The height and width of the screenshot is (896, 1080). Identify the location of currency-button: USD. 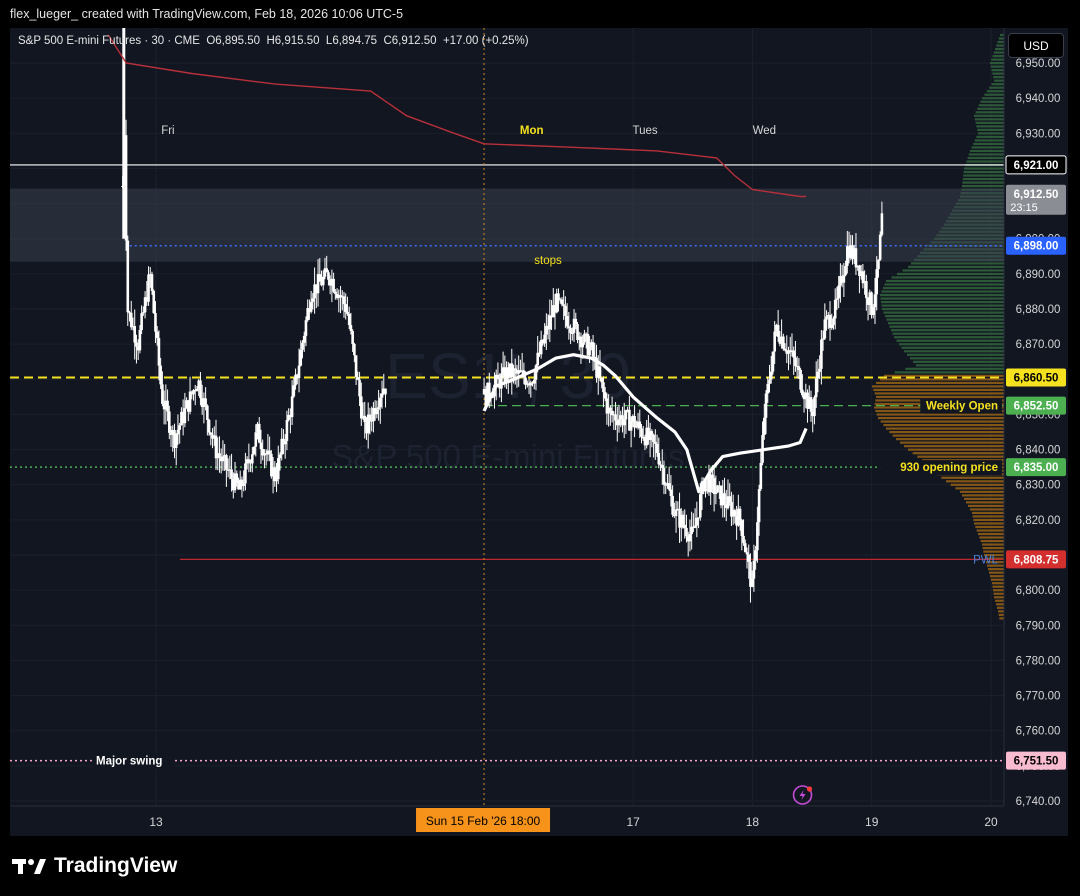
(1036, 45).